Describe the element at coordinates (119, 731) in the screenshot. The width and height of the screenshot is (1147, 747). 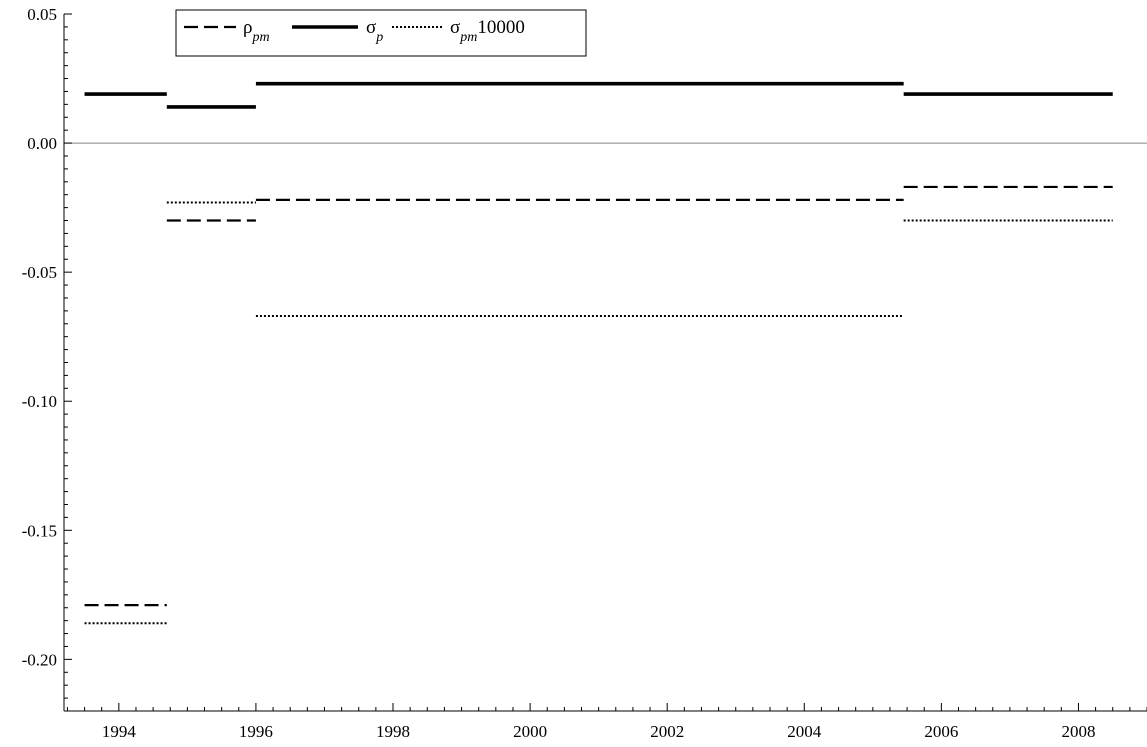
I see `x-tick-label: 1994` at that location.